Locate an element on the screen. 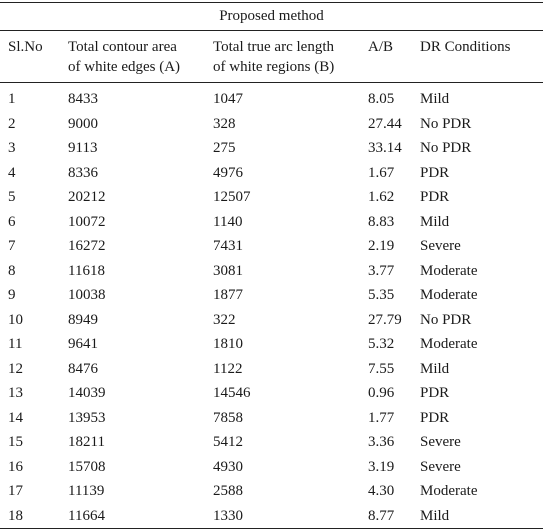  cell-contour-area: 8433 is located at coordinates (83, 99).